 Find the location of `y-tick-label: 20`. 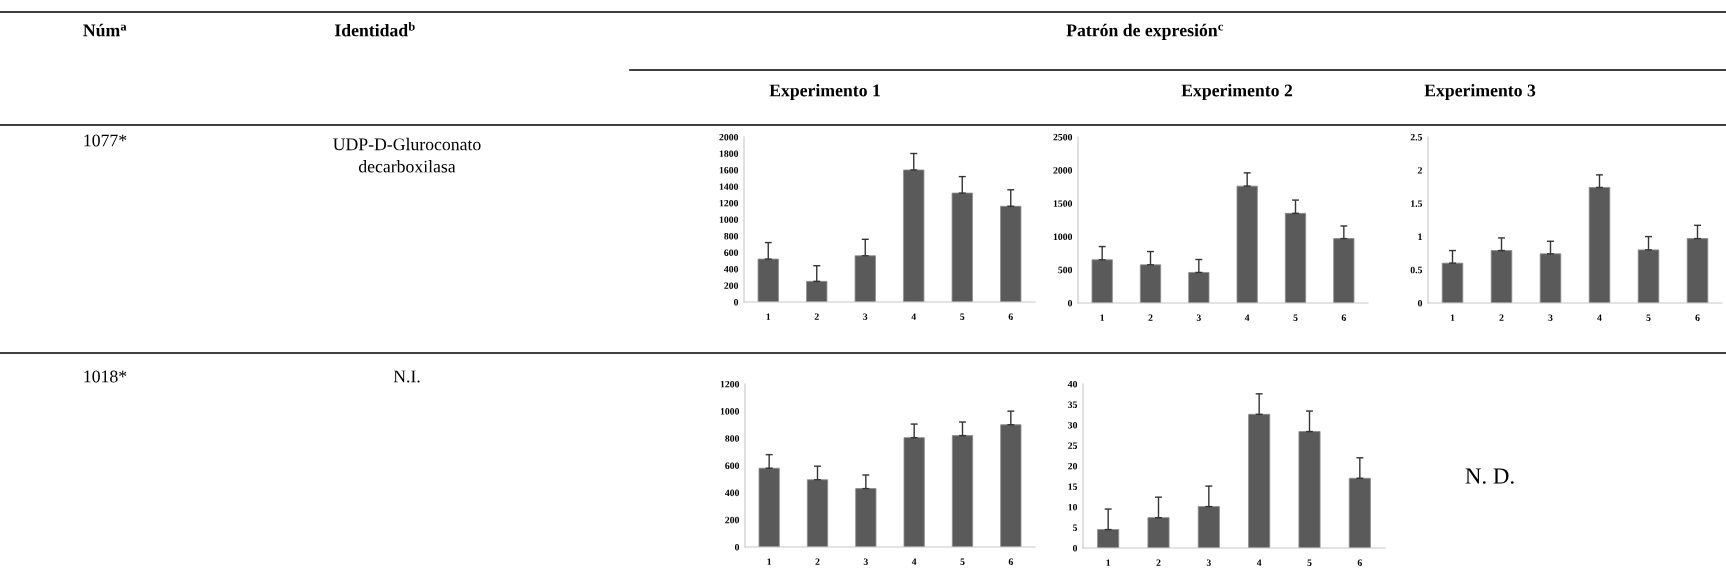

y-tick-label: 20 is located at coordinates (1073, 466).